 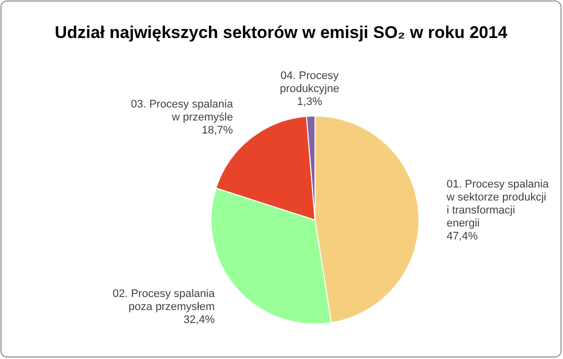 What do you see at coordinates (309, 102) in the screenshot?
I see `data-label: 1,3%` at bounding box center [309, 102].